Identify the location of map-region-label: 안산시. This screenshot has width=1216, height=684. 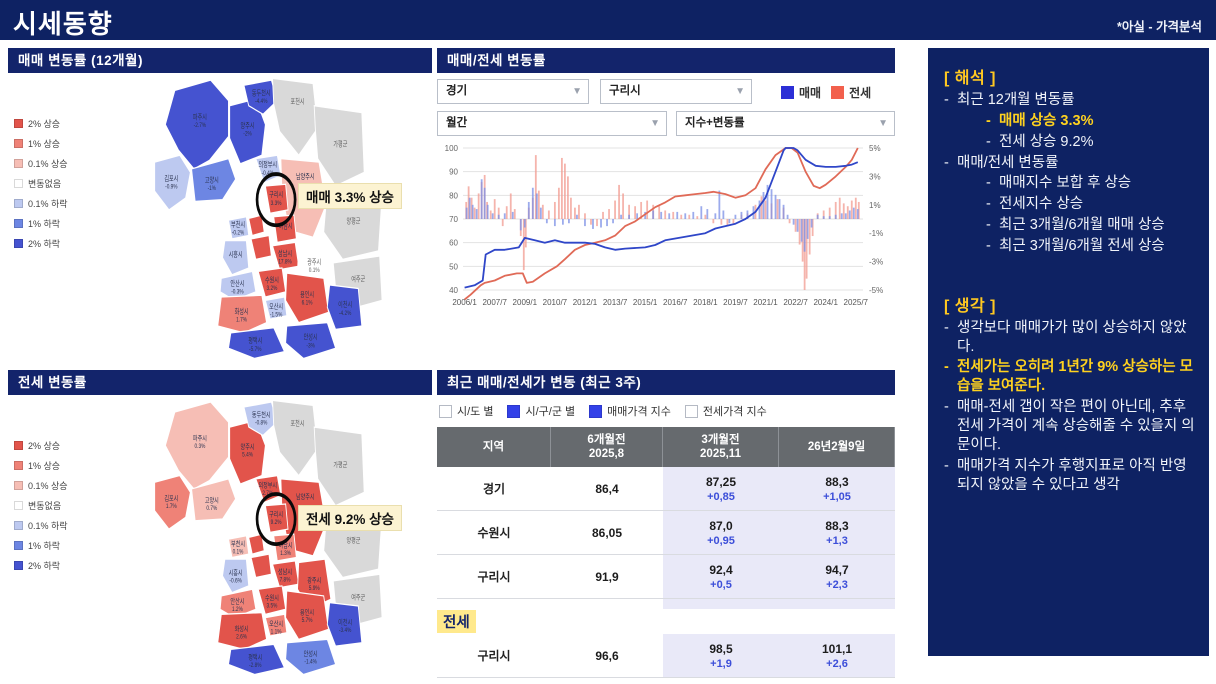
(237, 283).